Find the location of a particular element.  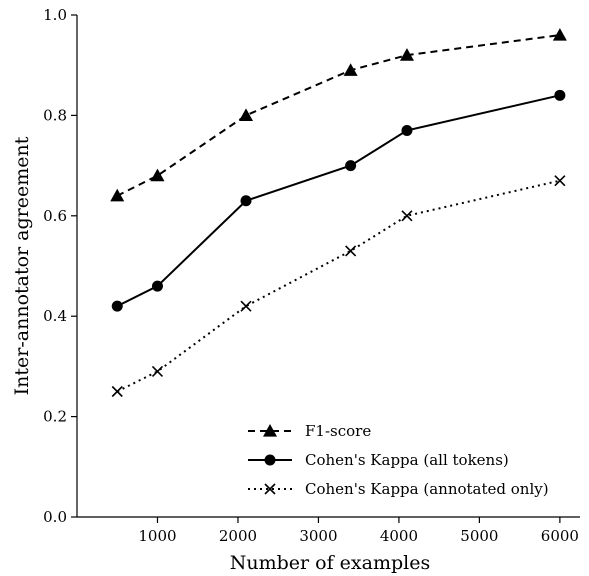

legend-label: F1-score is located at coordinates (338, 431).